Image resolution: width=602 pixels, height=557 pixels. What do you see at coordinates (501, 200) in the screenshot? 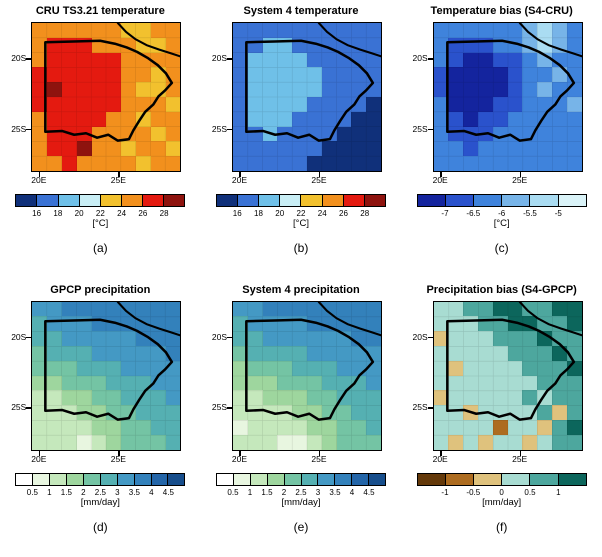
I see `colorbar` at bounding box center [501, 200].